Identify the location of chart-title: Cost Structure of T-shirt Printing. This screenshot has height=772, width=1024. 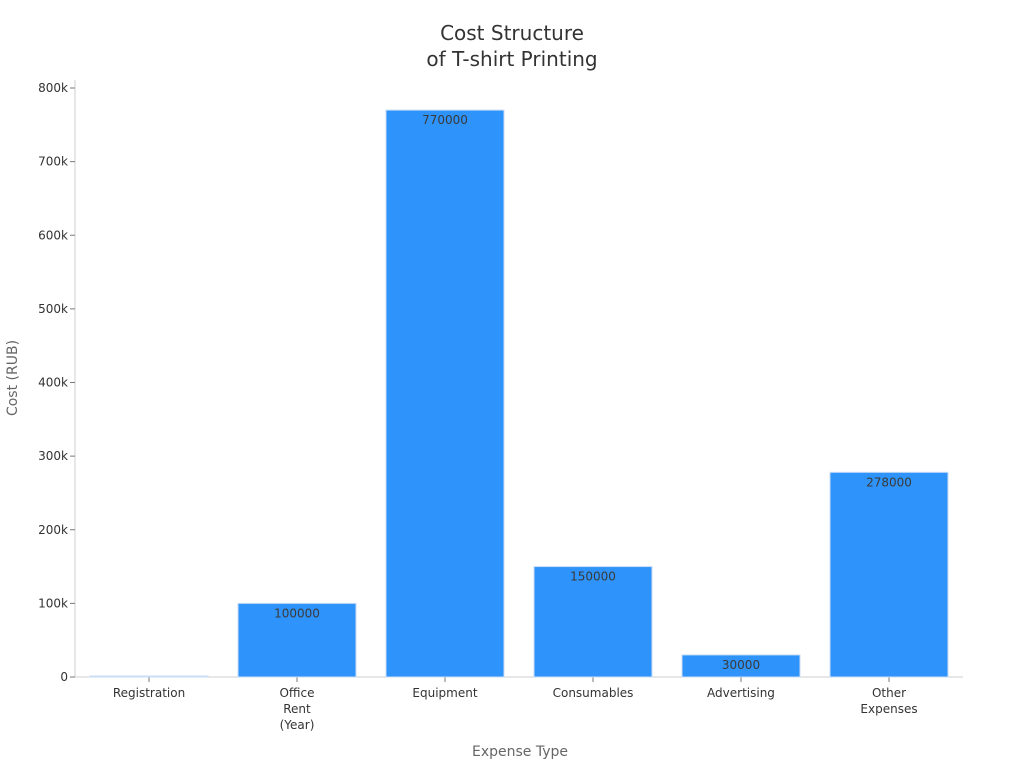
(511, 46).